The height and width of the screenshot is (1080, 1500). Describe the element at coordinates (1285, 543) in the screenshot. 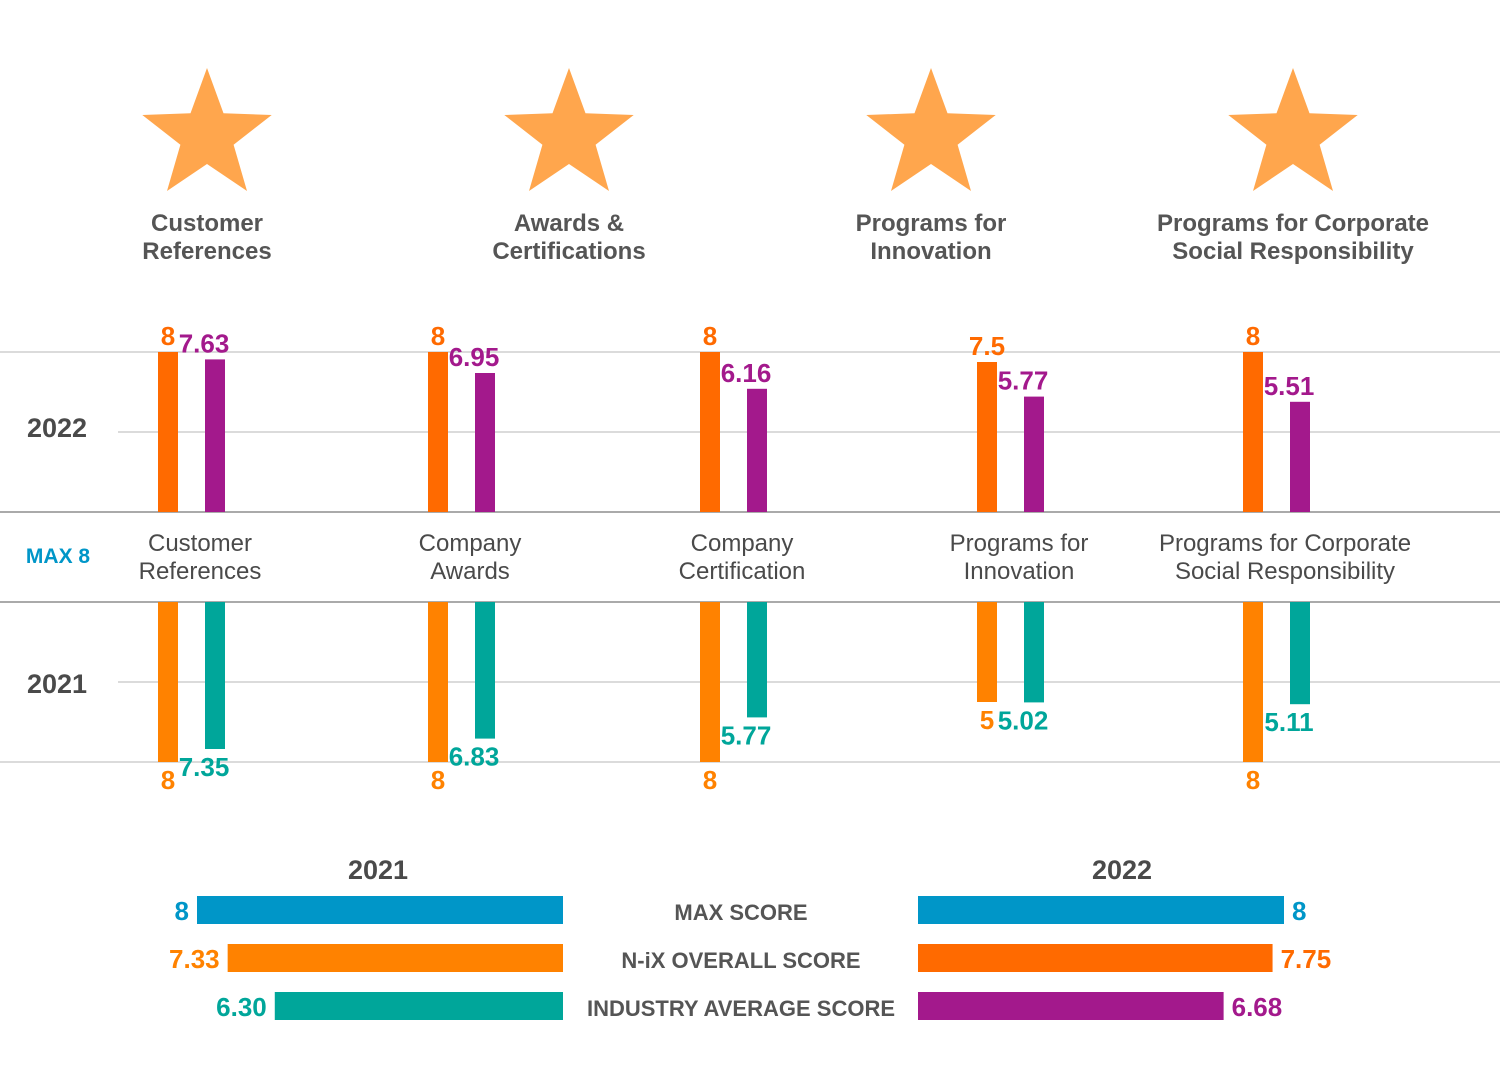

I see `category-label: Programs for Corporate` at that location.